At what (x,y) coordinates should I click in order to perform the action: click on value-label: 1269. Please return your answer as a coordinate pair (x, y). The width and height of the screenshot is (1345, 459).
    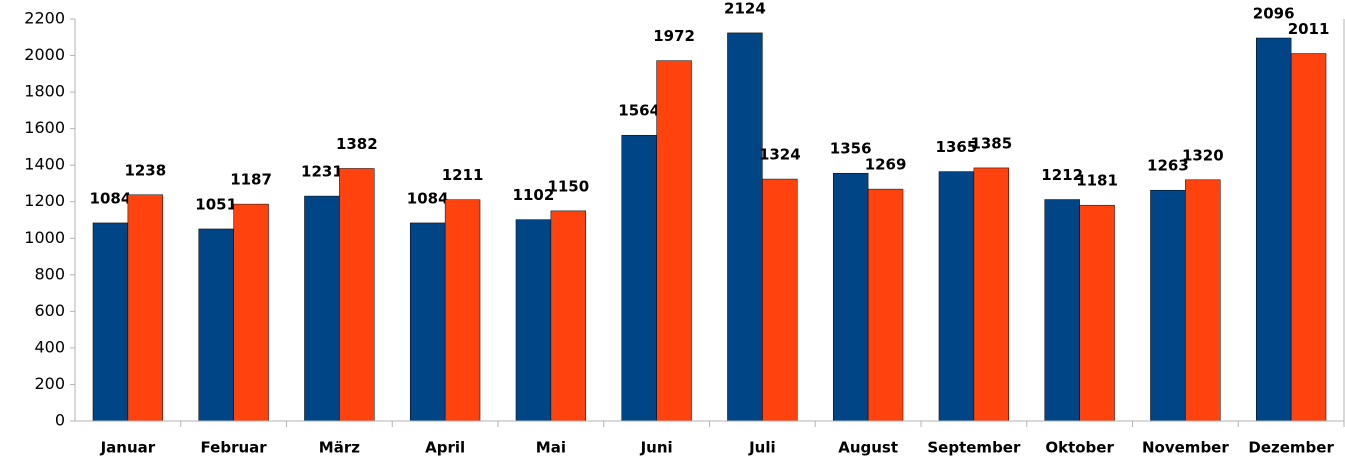
    Looking at the image, I should click on (886, 165).